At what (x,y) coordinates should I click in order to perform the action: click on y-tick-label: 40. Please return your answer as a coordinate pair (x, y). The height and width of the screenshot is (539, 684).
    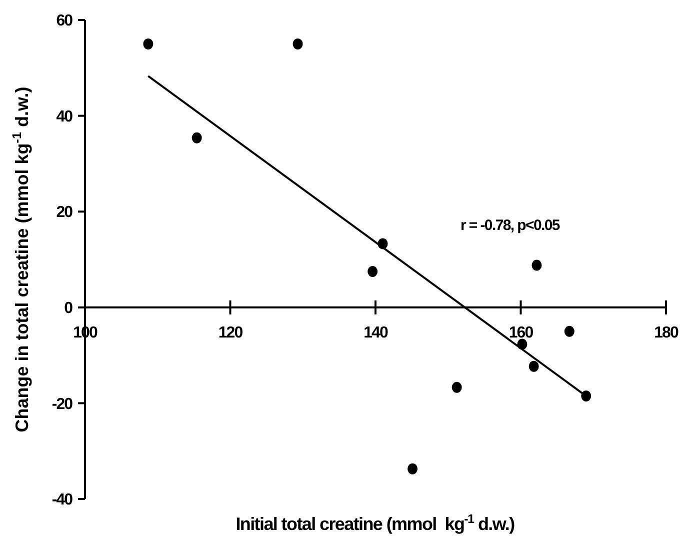
    Looking at the image, I should click on (65, 117).